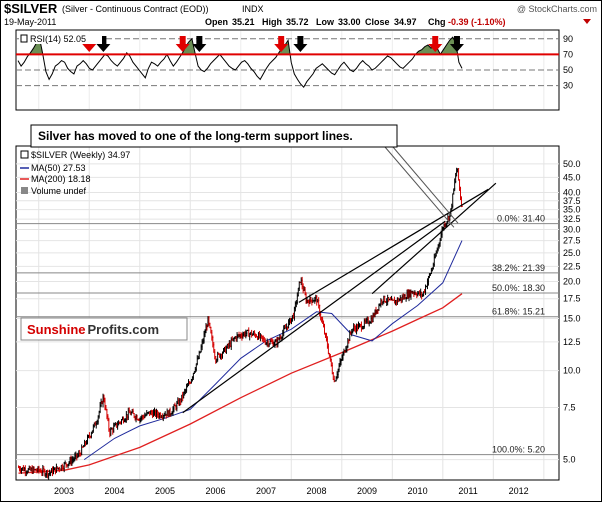 The height and width of the screenshot is (507, 602). I want to click on rsi-label-bg, so click(60, 38).